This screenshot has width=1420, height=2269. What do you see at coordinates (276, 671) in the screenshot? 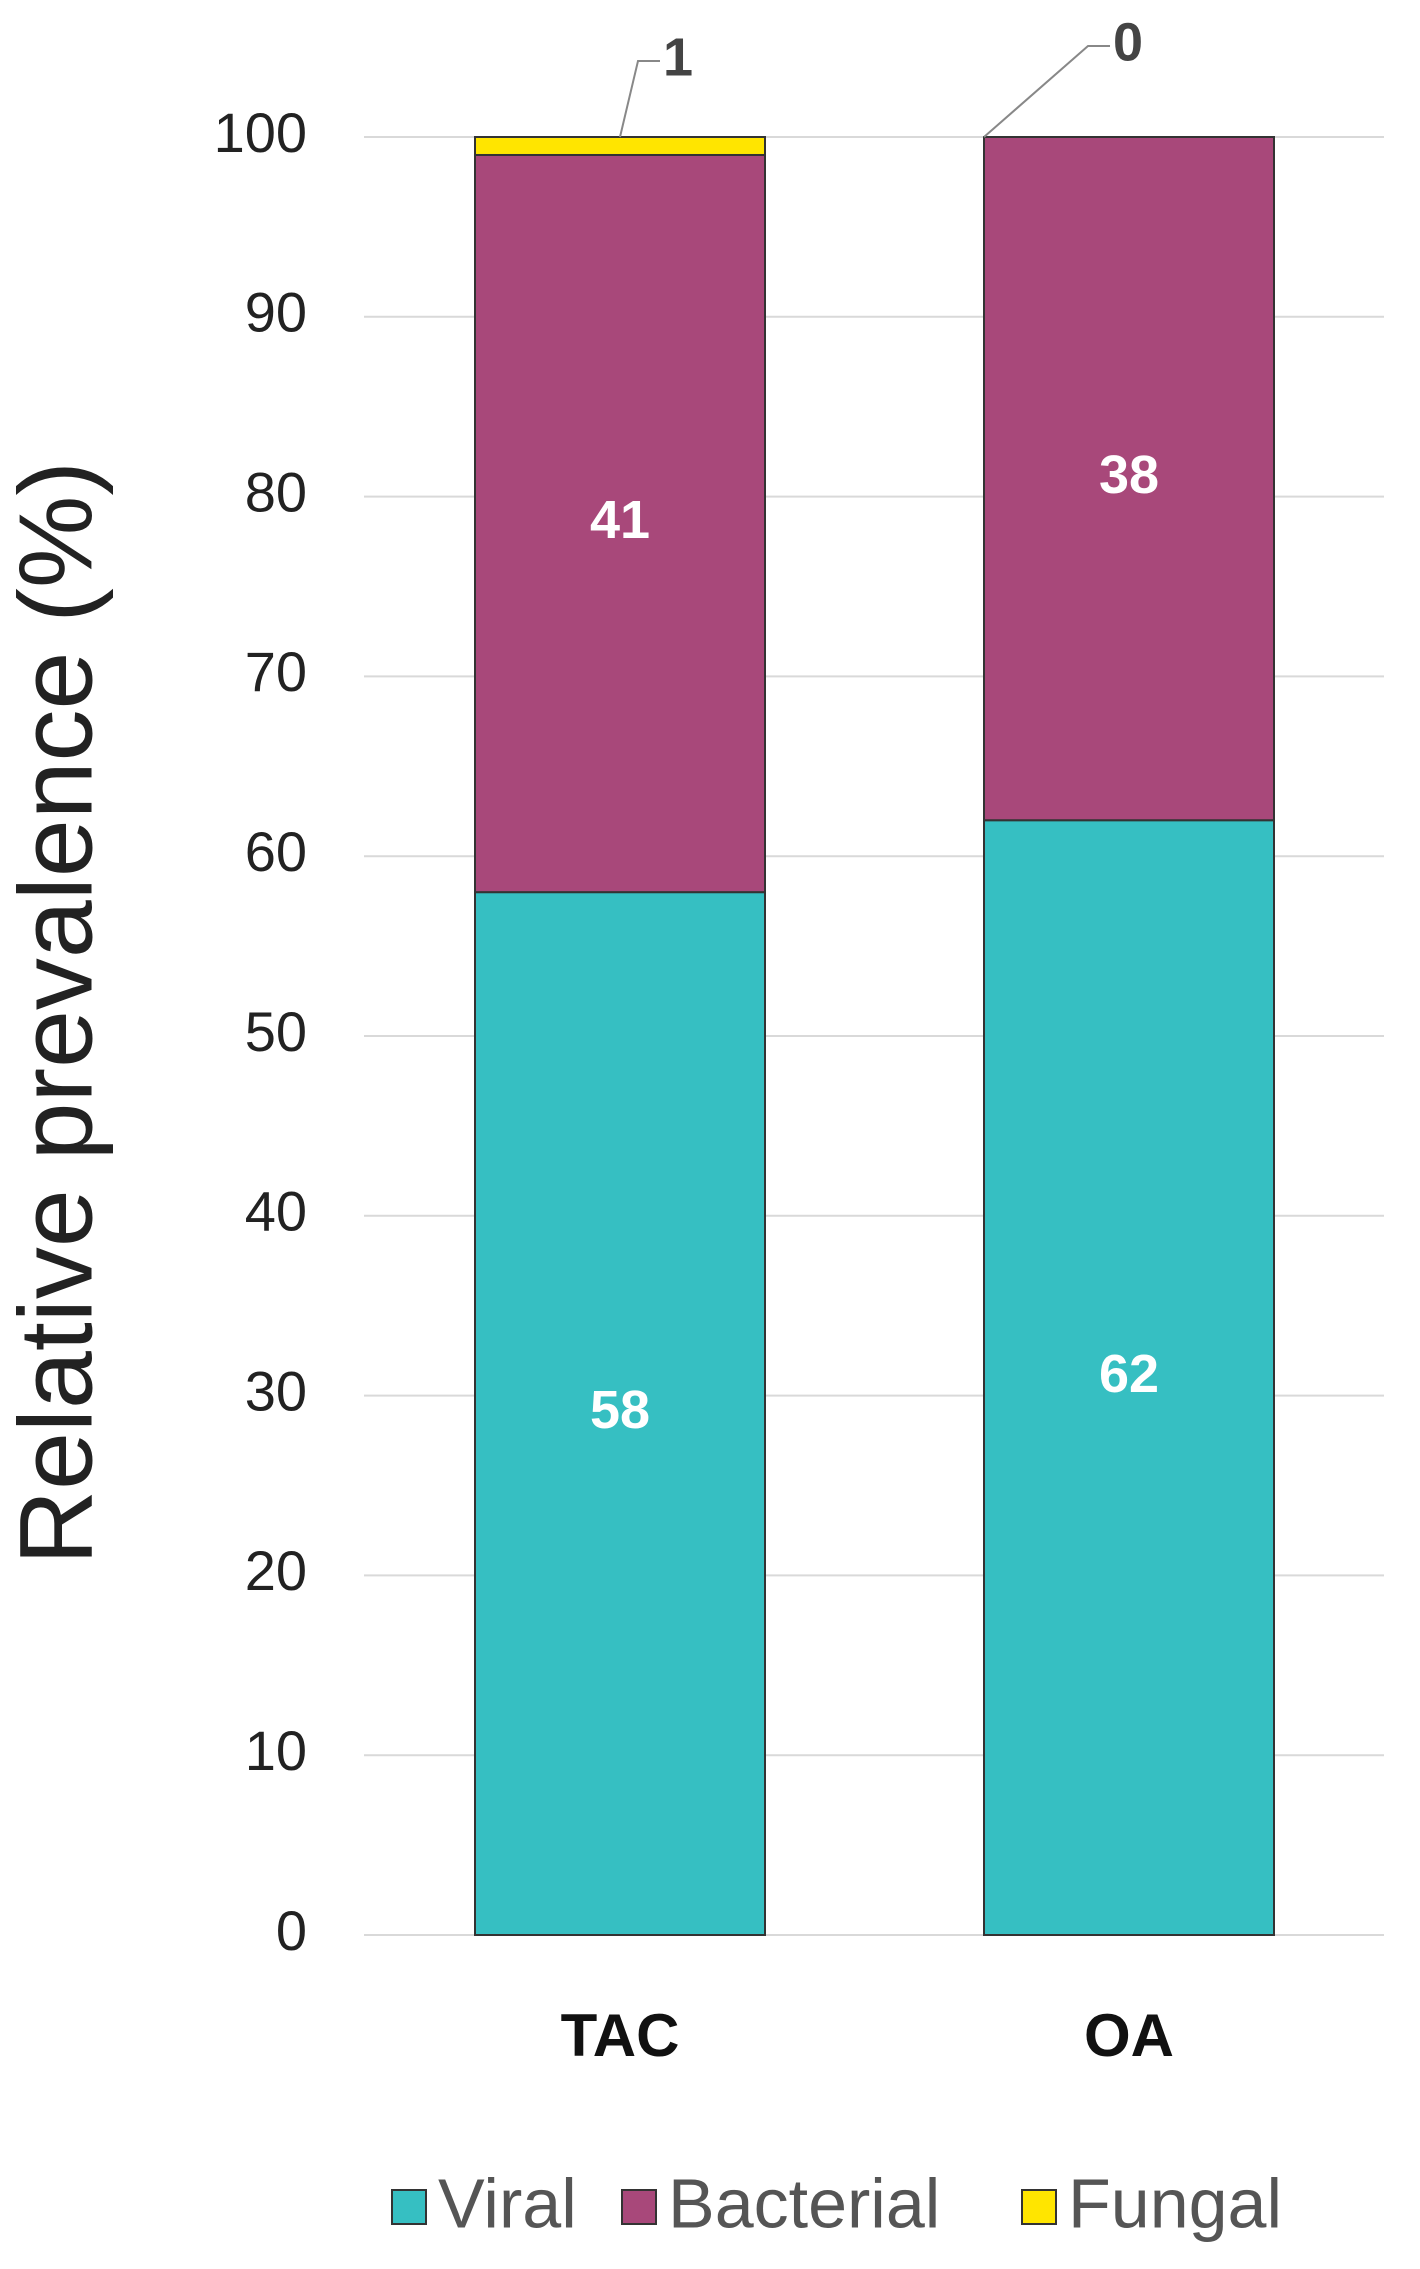
I see `y-tick-label: 70` at bounding box center [276, 671].